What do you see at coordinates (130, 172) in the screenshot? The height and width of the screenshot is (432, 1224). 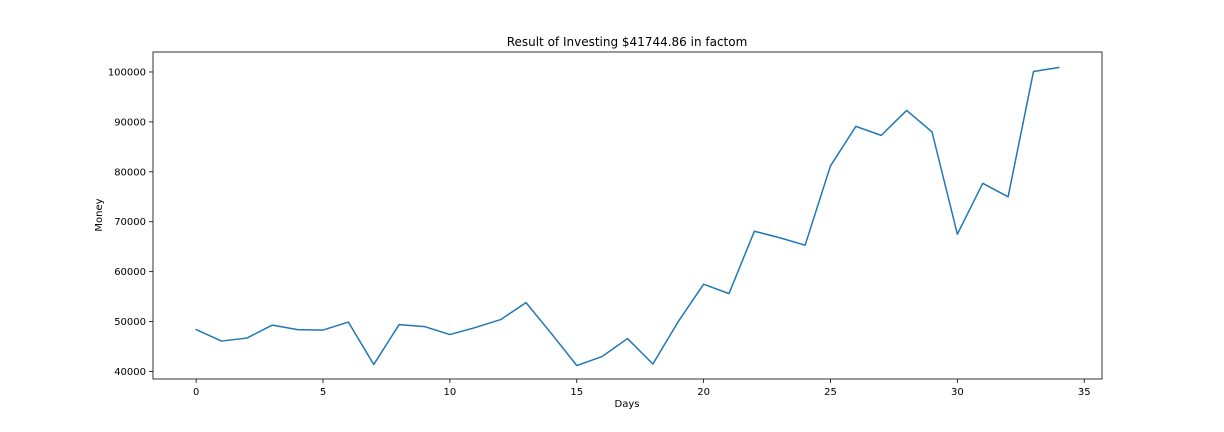 I see `y-tick-label: 80000` at bounding box center [130, 172].